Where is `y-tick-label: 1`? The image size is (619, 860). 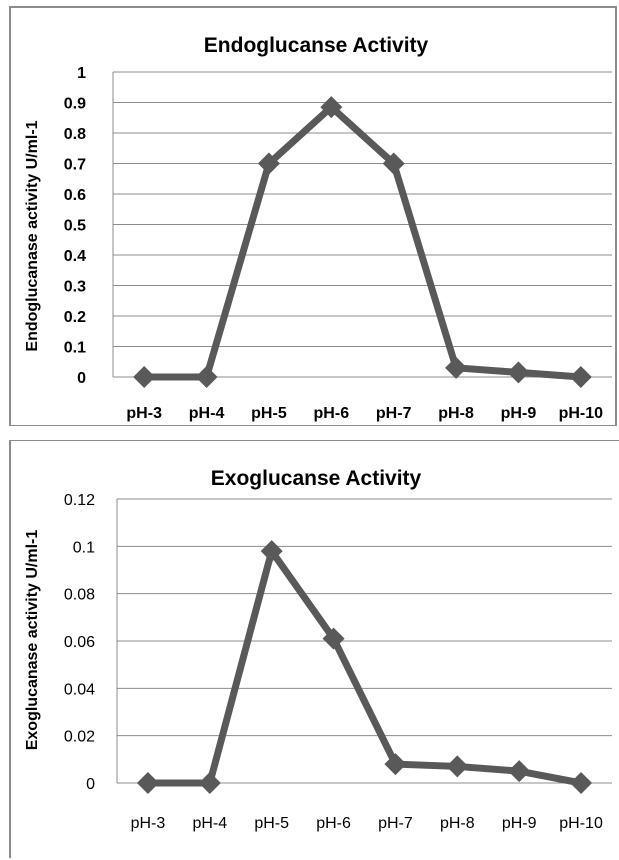
y-tick-label: 1 is located at coordinates (81, 73).